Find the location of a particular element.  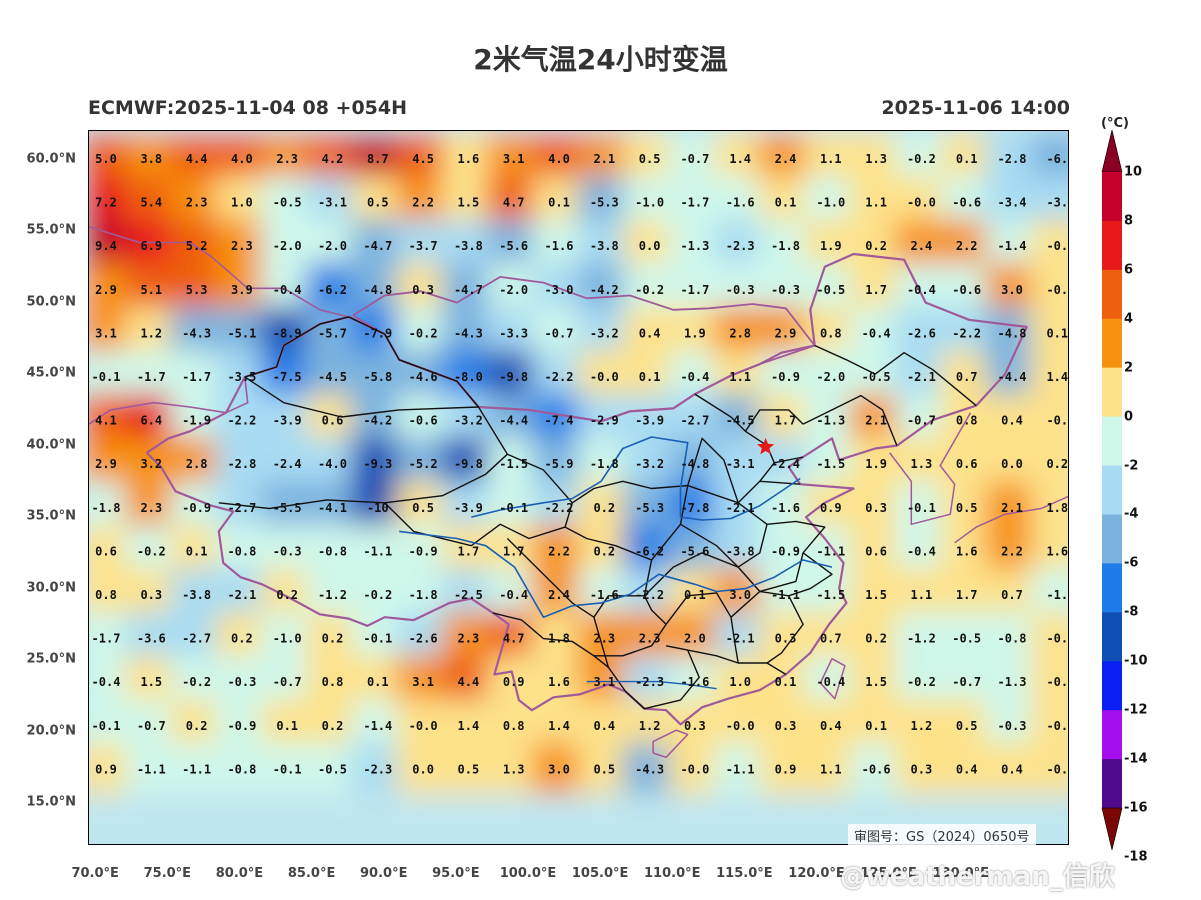

colorbar-tick-label: -4 is located at coordinates (1131, 514).